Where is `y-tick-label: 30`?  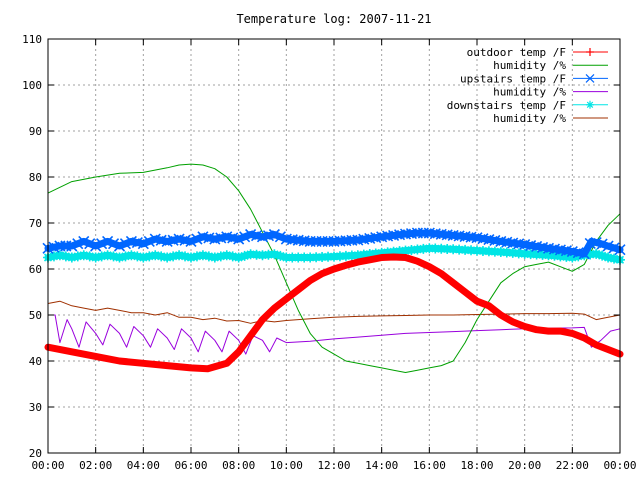 y-tick-label: 30 is located at coordinates (35, 407).